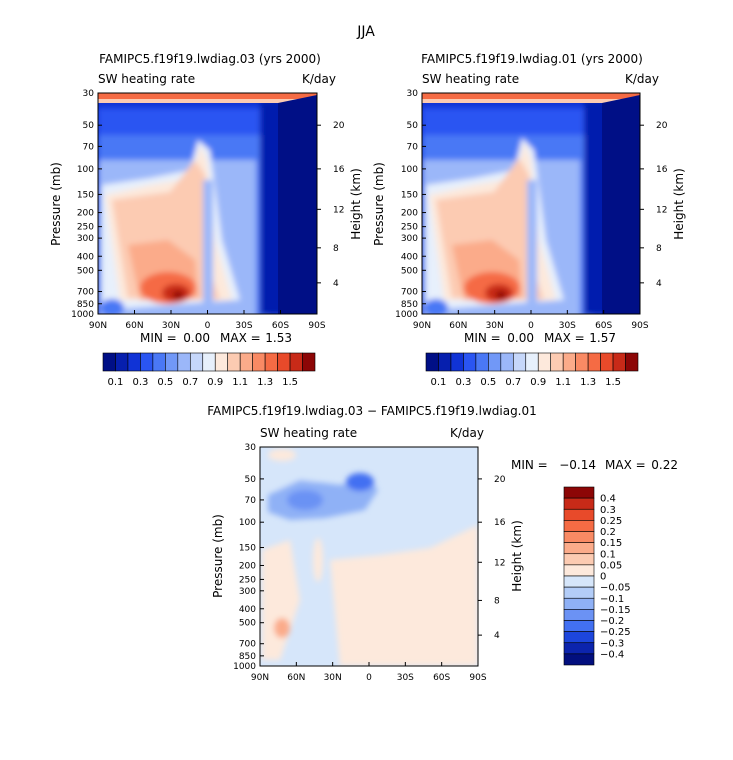 This screenshot has height=760, width=733. I want to click on colorbar-label: 1.3, so click(588, 382).